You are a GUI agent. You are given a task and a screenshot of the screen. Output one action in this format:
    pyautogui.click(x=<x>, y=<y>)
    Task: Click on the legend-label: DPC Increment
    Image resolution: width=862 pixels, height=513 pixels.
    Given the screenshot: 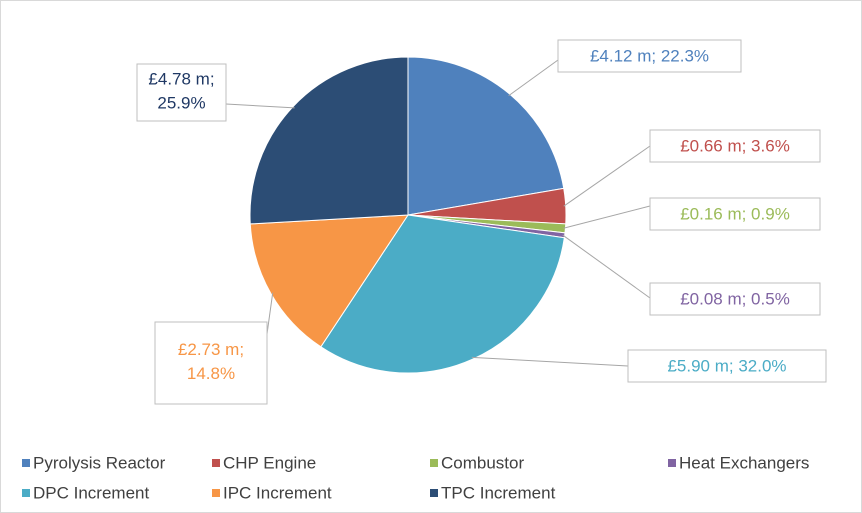 What is the action you would take?
    pyautogui.click(x=91, y=492)
    